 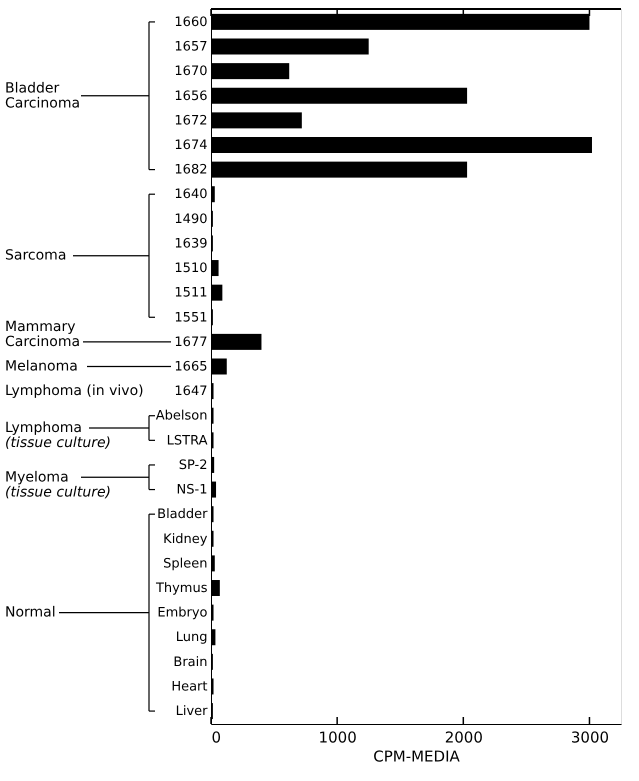 I want to click on y-tick-label: Brain, so click(x=190, y=662).